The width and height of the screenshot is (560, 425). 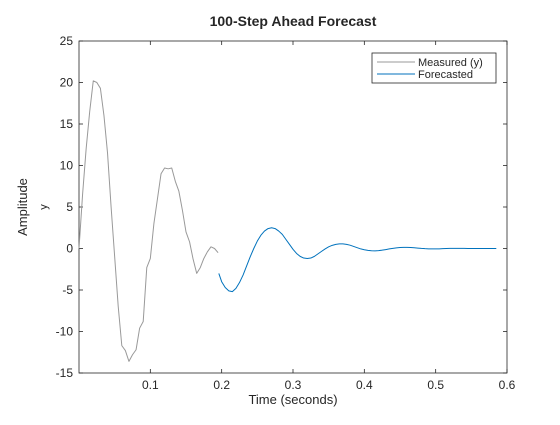 I want to click on x-tick-label: 0.3, so click(x=293, y=385).